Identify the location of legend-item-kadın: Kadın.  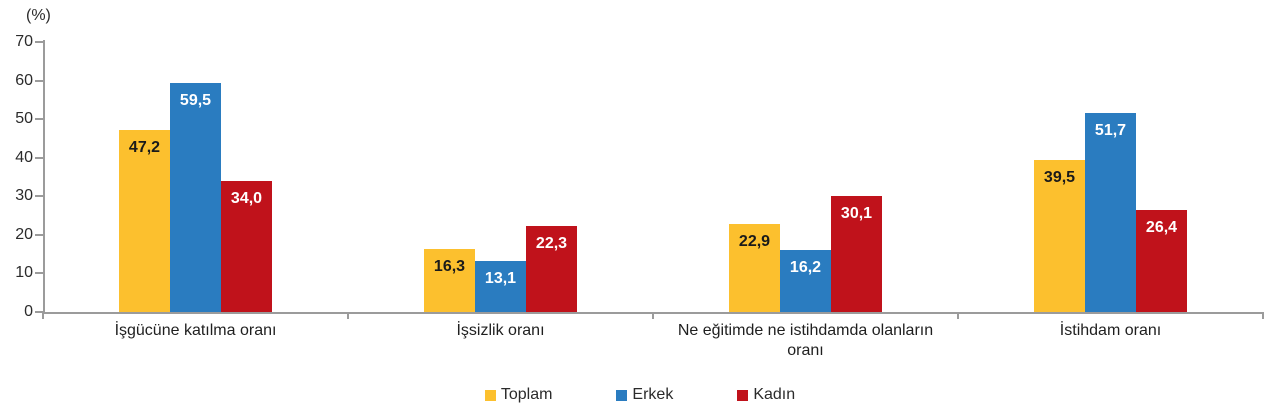
(766, 395).